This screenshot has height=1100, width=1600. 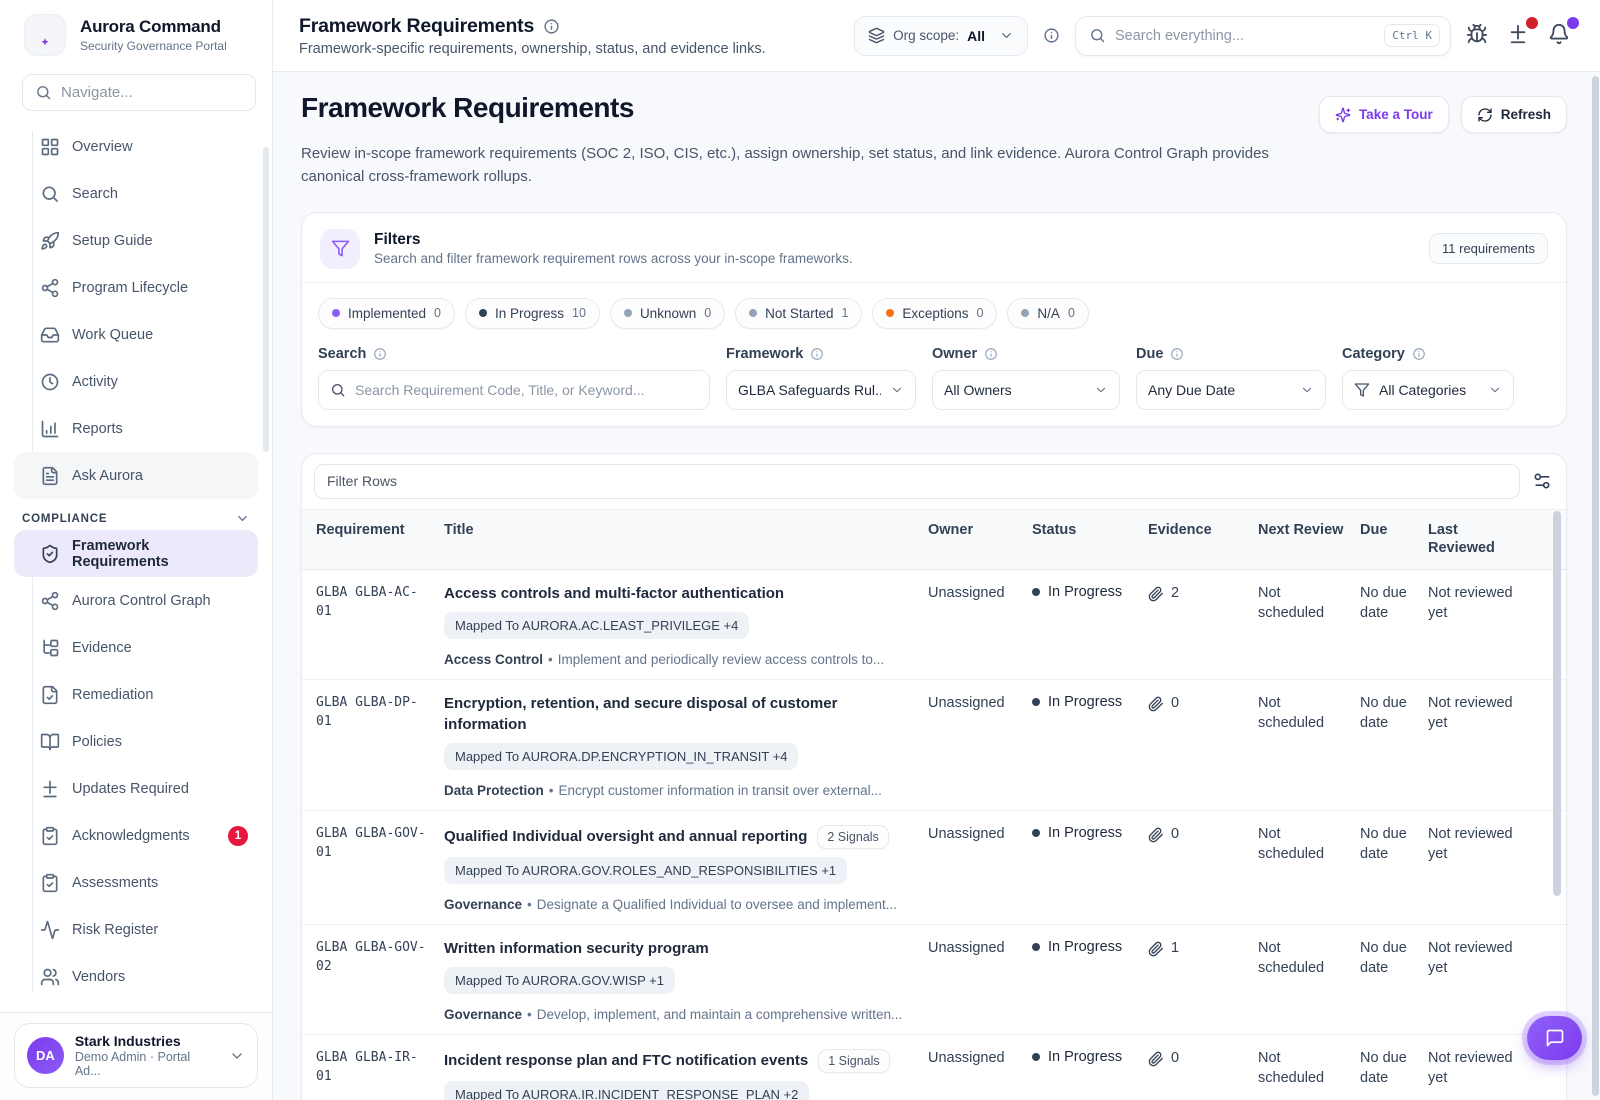 What do you see at coordinates (136, 475) in the screenshot?
I see `sidebar-item: Ask Aurora` at bounding box center [136, 475].